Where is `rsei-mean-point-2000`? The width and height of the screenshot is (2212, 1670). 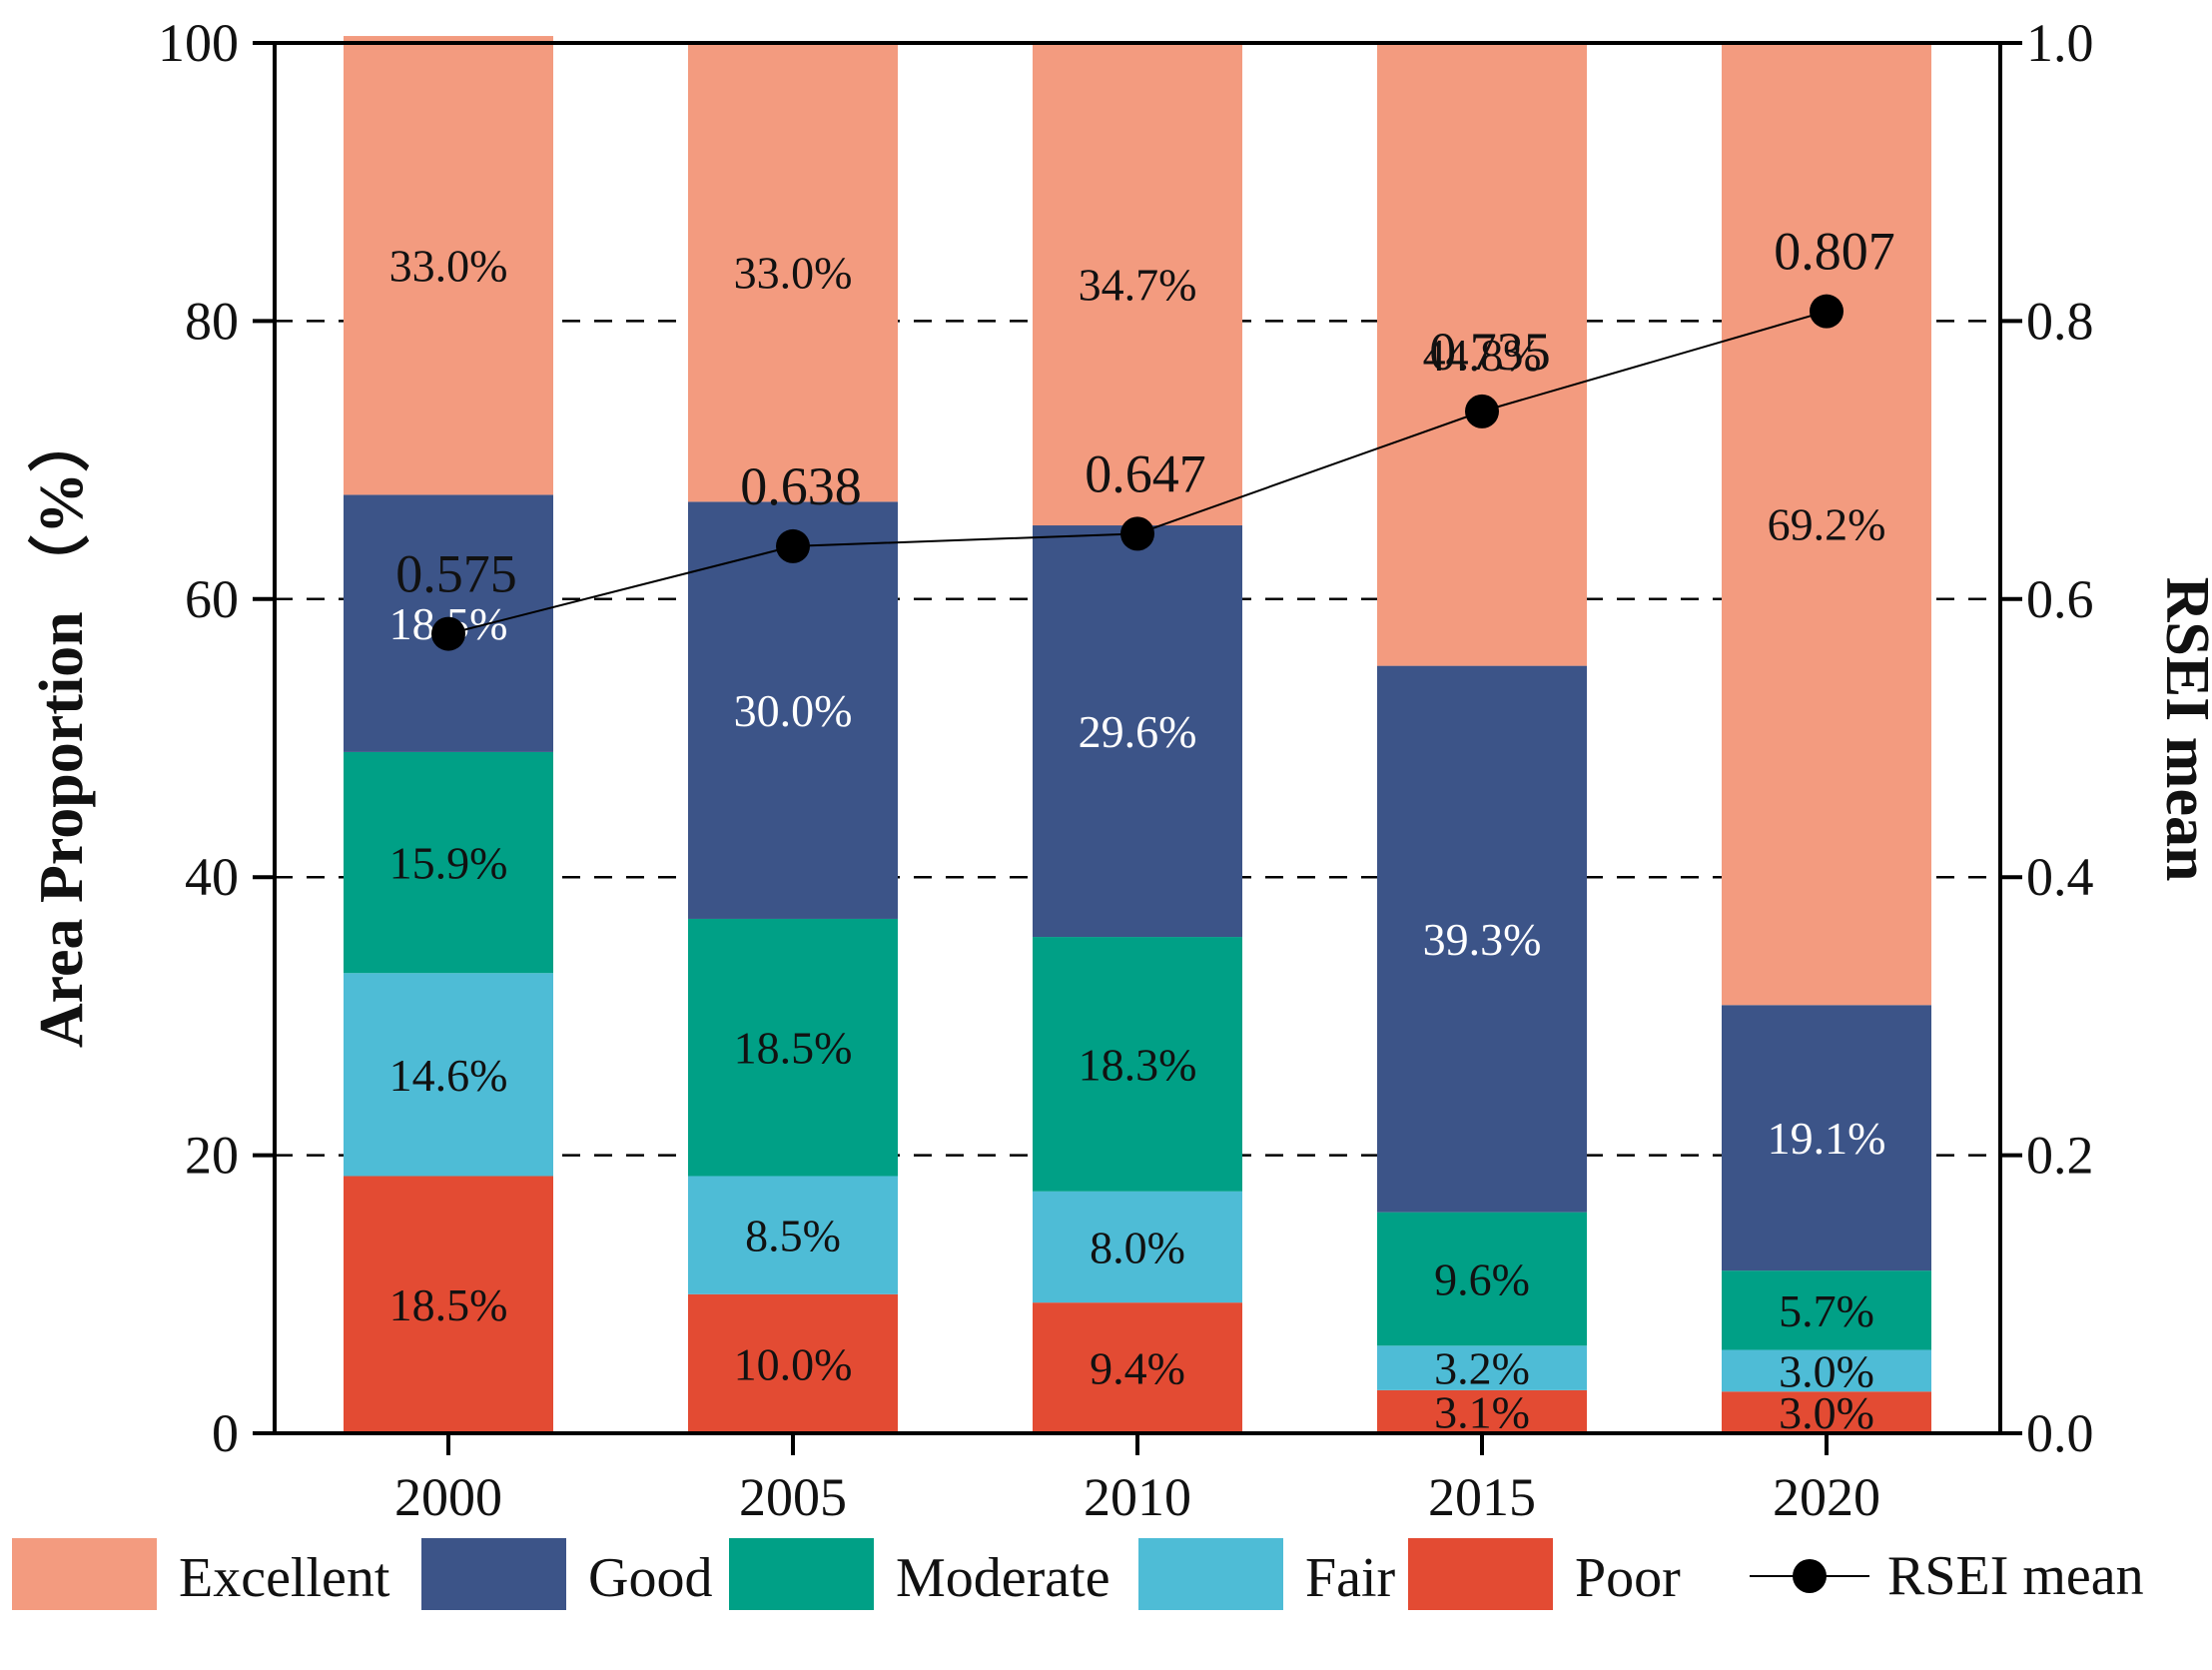
rsei-mean-point-2000 is located at coordinates (448, 633).